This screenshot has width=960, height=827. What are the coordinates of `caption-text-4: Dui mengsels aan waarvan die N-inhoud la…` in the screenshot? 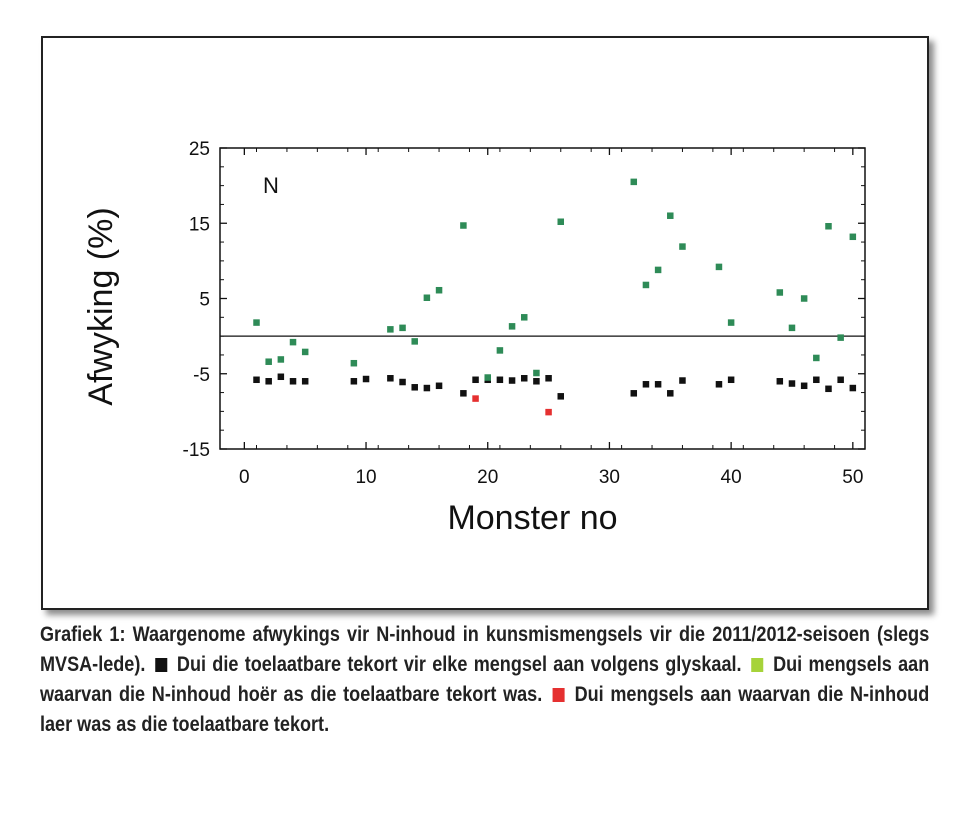 It's located at (485, 709).